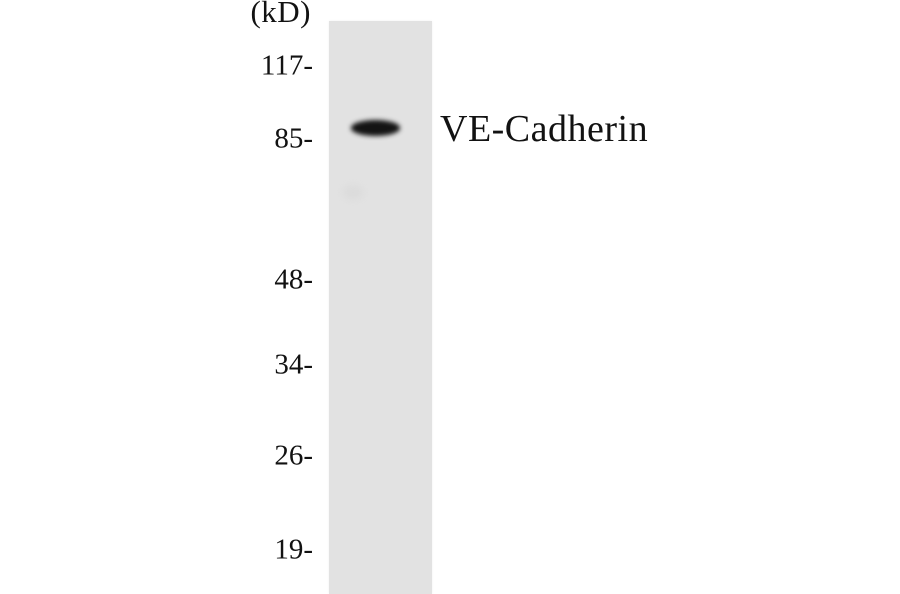 The height and width of the screenshot is (594, 900). I want to click on faint-artifact-smudge, so click(353, 192).